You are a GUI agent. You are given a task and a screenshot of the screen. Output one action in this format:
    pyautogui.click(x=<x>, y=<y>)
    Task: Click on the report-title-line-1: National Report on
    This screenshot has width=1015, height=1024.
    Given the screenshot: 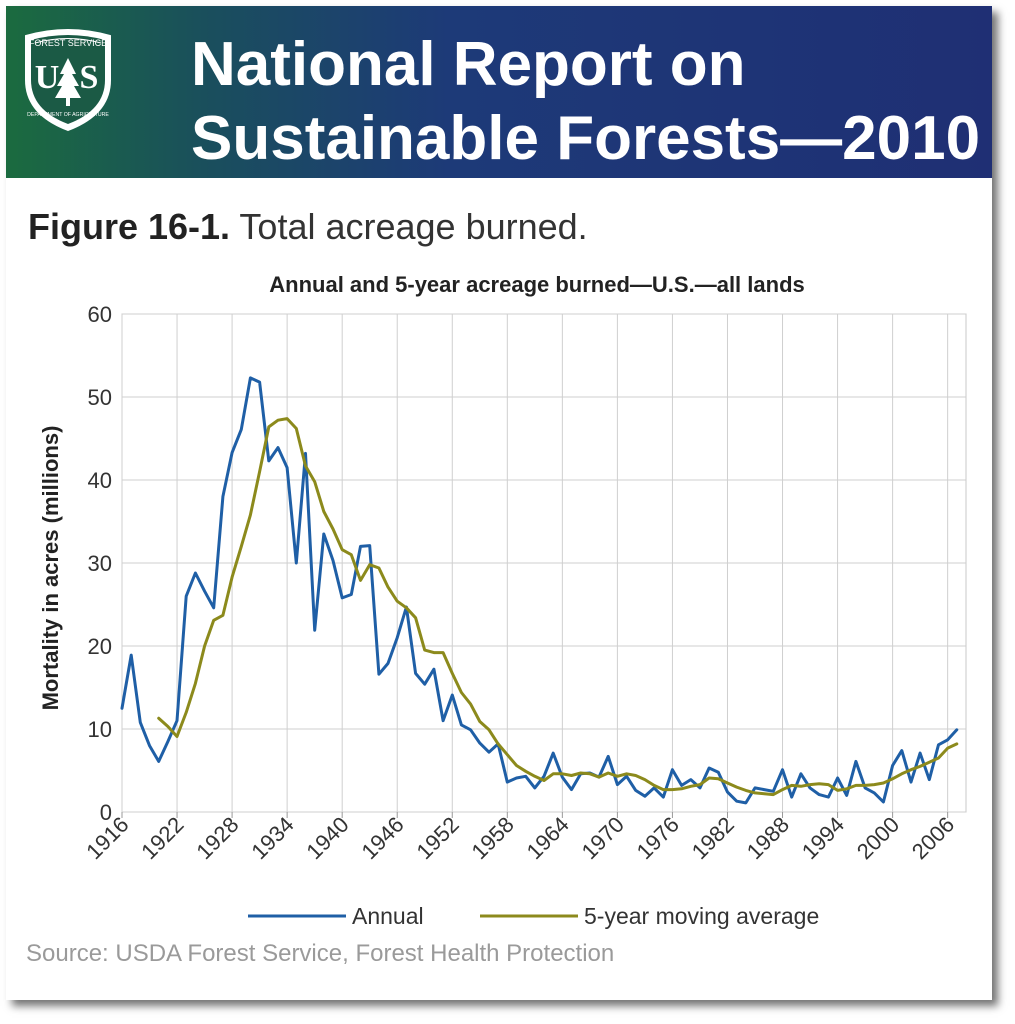 What is the action you would take?
    pyautogui.click(x=468, y=64)
    